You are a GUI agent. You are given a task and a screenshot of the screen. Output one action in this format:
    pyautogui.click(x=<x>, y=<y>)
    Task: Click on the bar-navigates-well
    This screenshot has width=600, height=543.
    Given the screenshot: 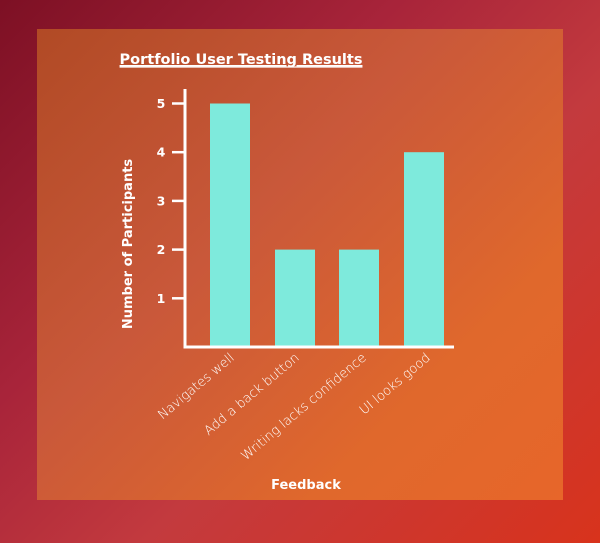 What is the action you would take?
    pyautogui.click(x=230, y=225)
    